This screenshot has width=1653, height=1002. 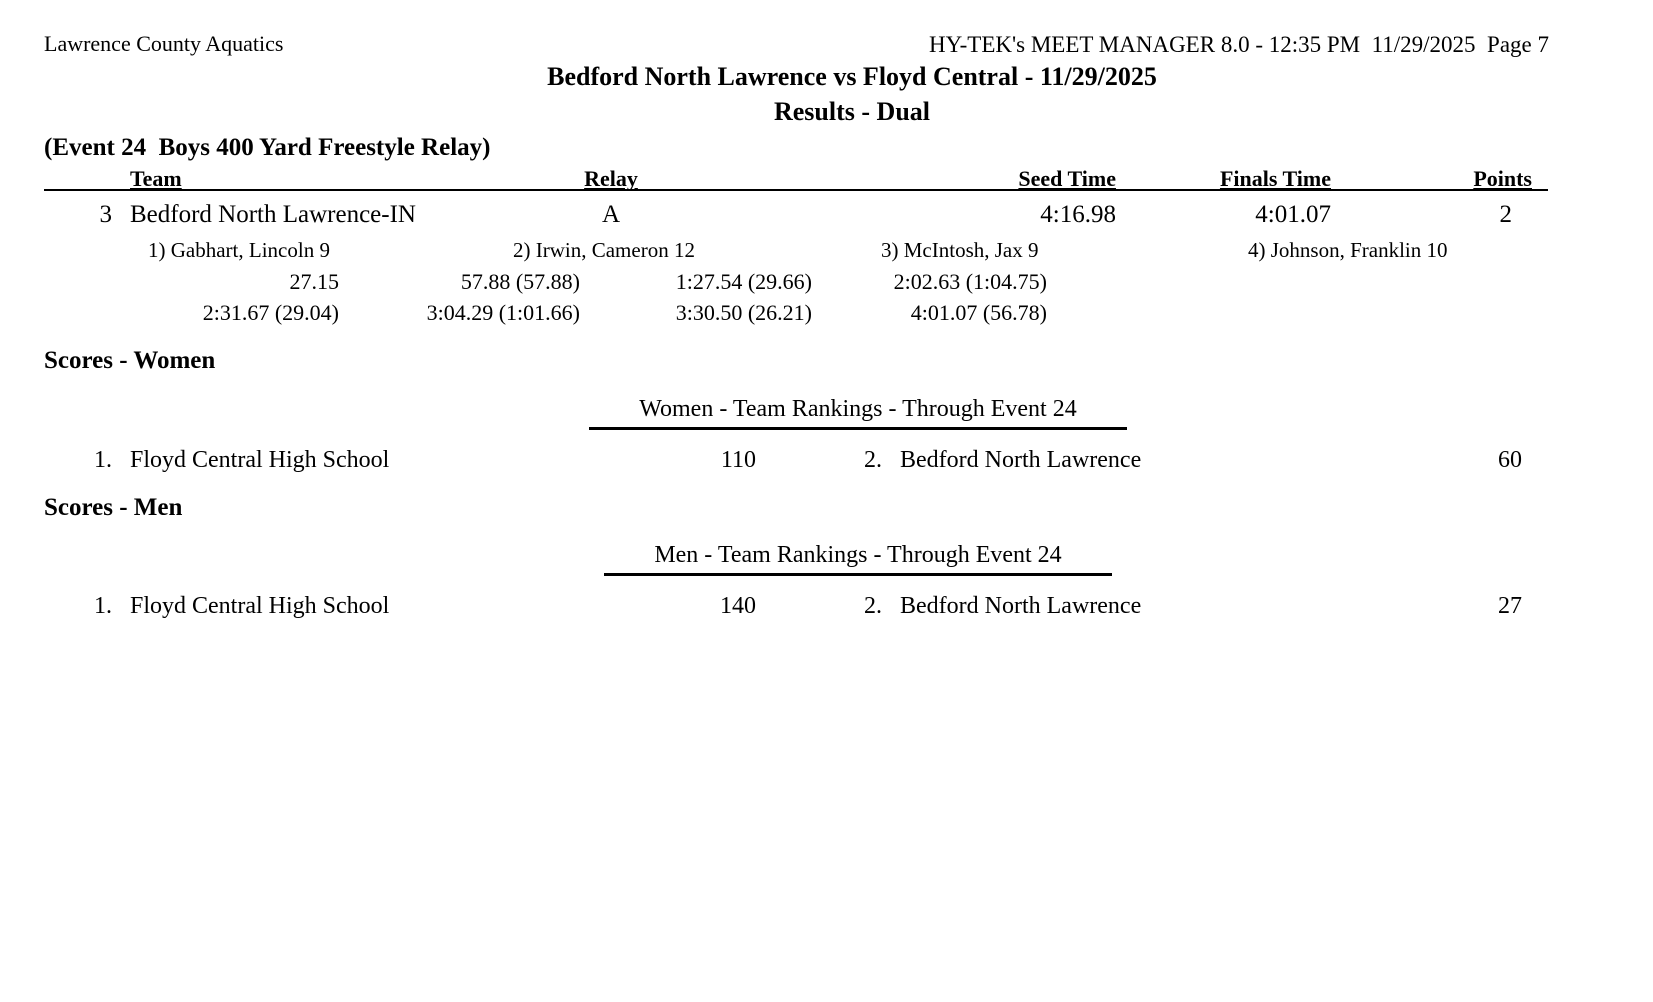 I want to click on men-rankings-title-wrap: Men - Team Rankings - Through Event 24, so click(x=858, y=559).